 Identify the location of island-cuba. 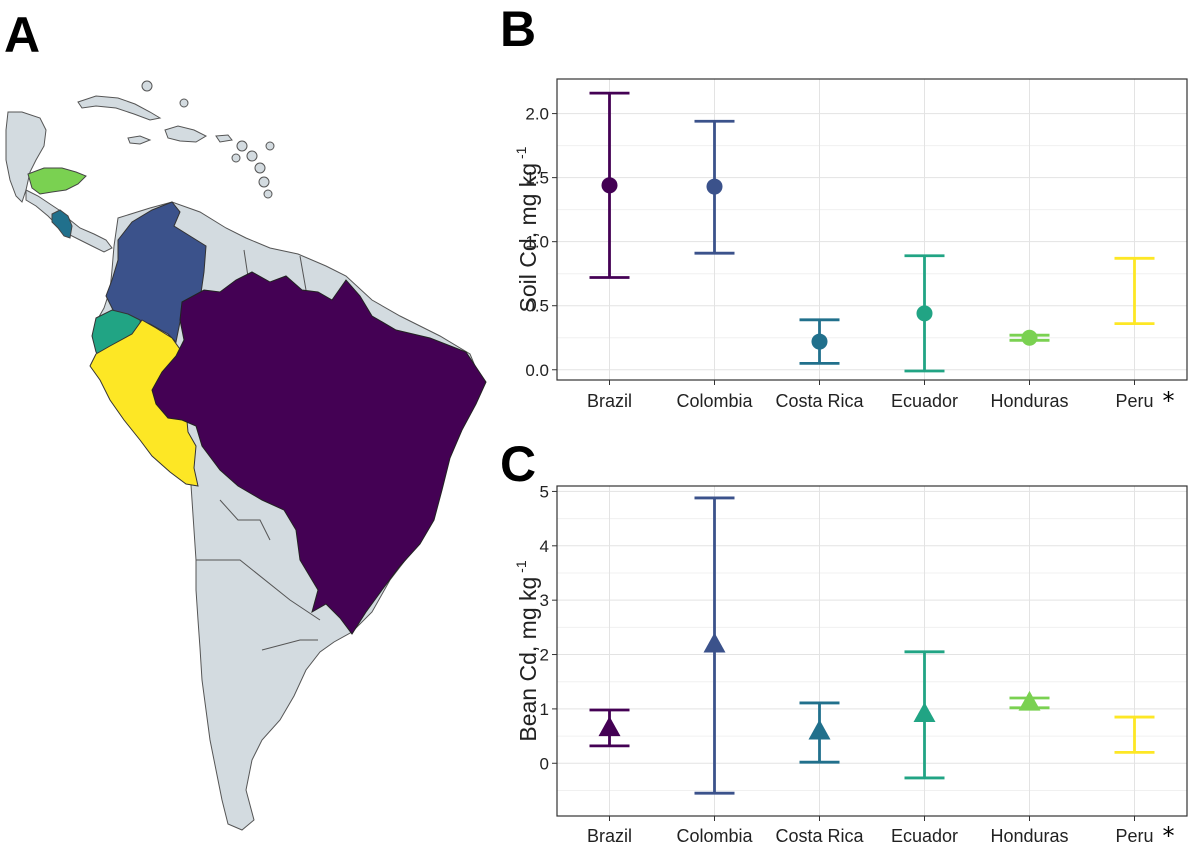
(119, 108).